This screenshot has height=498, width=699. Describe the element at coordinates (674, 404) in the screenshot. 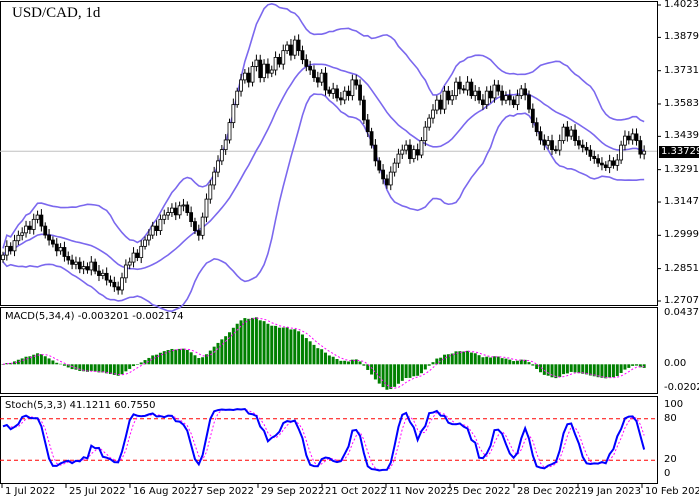

I see `stoch-tick-label: 100` at that location.